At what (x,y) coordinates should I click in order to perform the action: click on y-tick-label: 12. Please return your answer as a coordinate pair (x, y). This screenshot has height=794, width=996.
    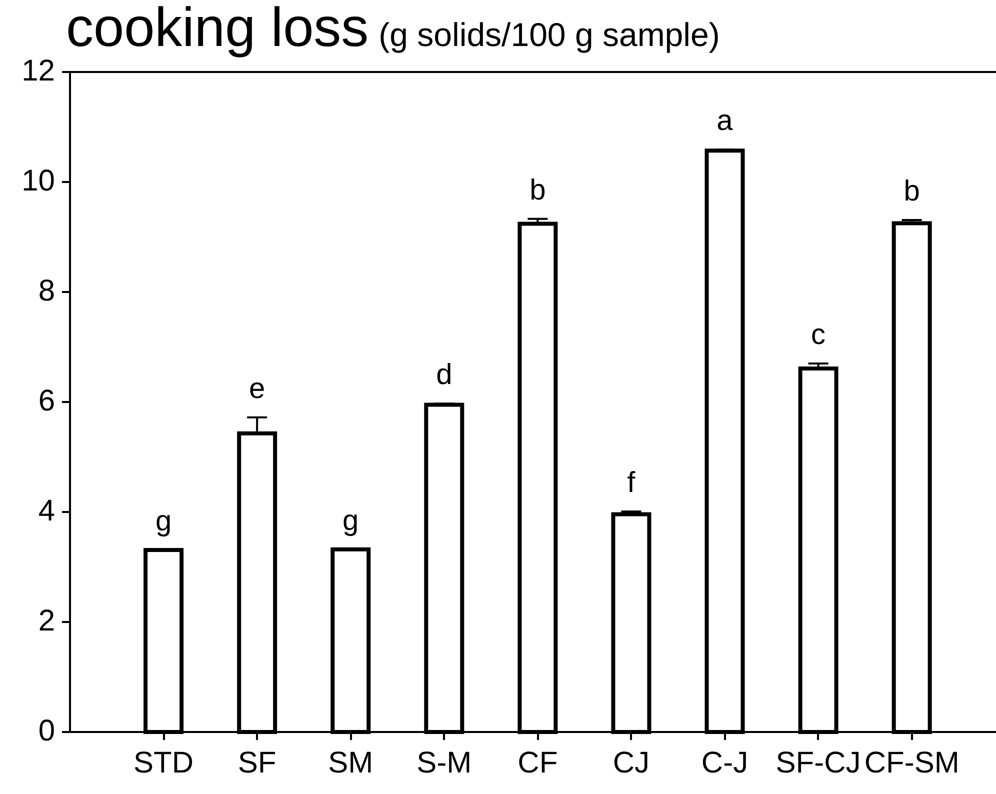
    Looking at the image, I should click on (38, 71).